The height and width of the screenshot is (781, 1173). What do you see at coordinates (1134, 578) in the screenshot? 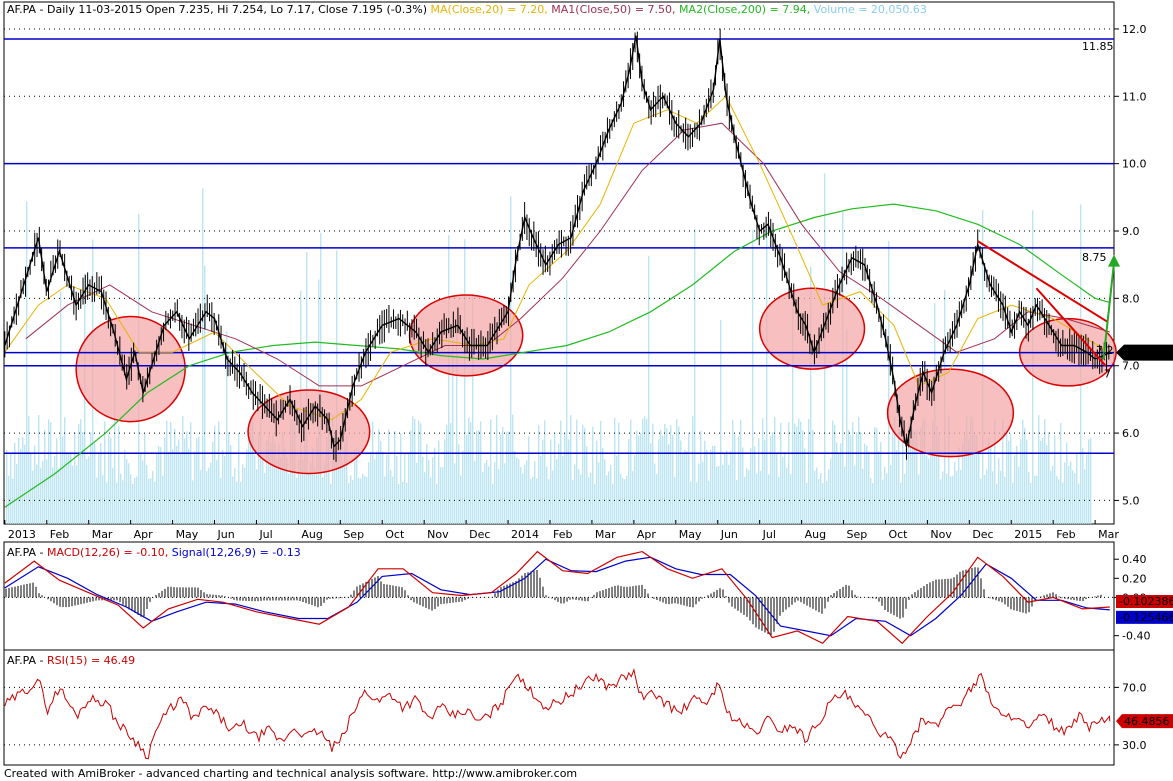
I see `macd-tick-label: 0.20` at bounding box center [1134, 578].